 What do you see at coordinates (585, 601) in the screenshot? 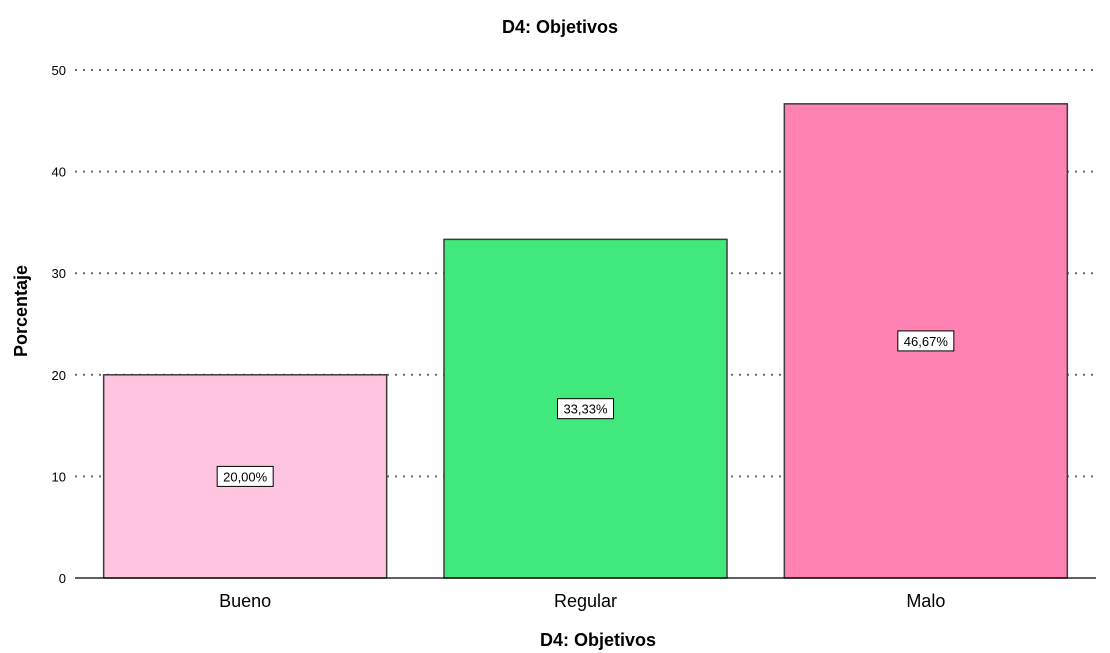
I see `x-tick-label: Regular` at bounding box center [585, 601].